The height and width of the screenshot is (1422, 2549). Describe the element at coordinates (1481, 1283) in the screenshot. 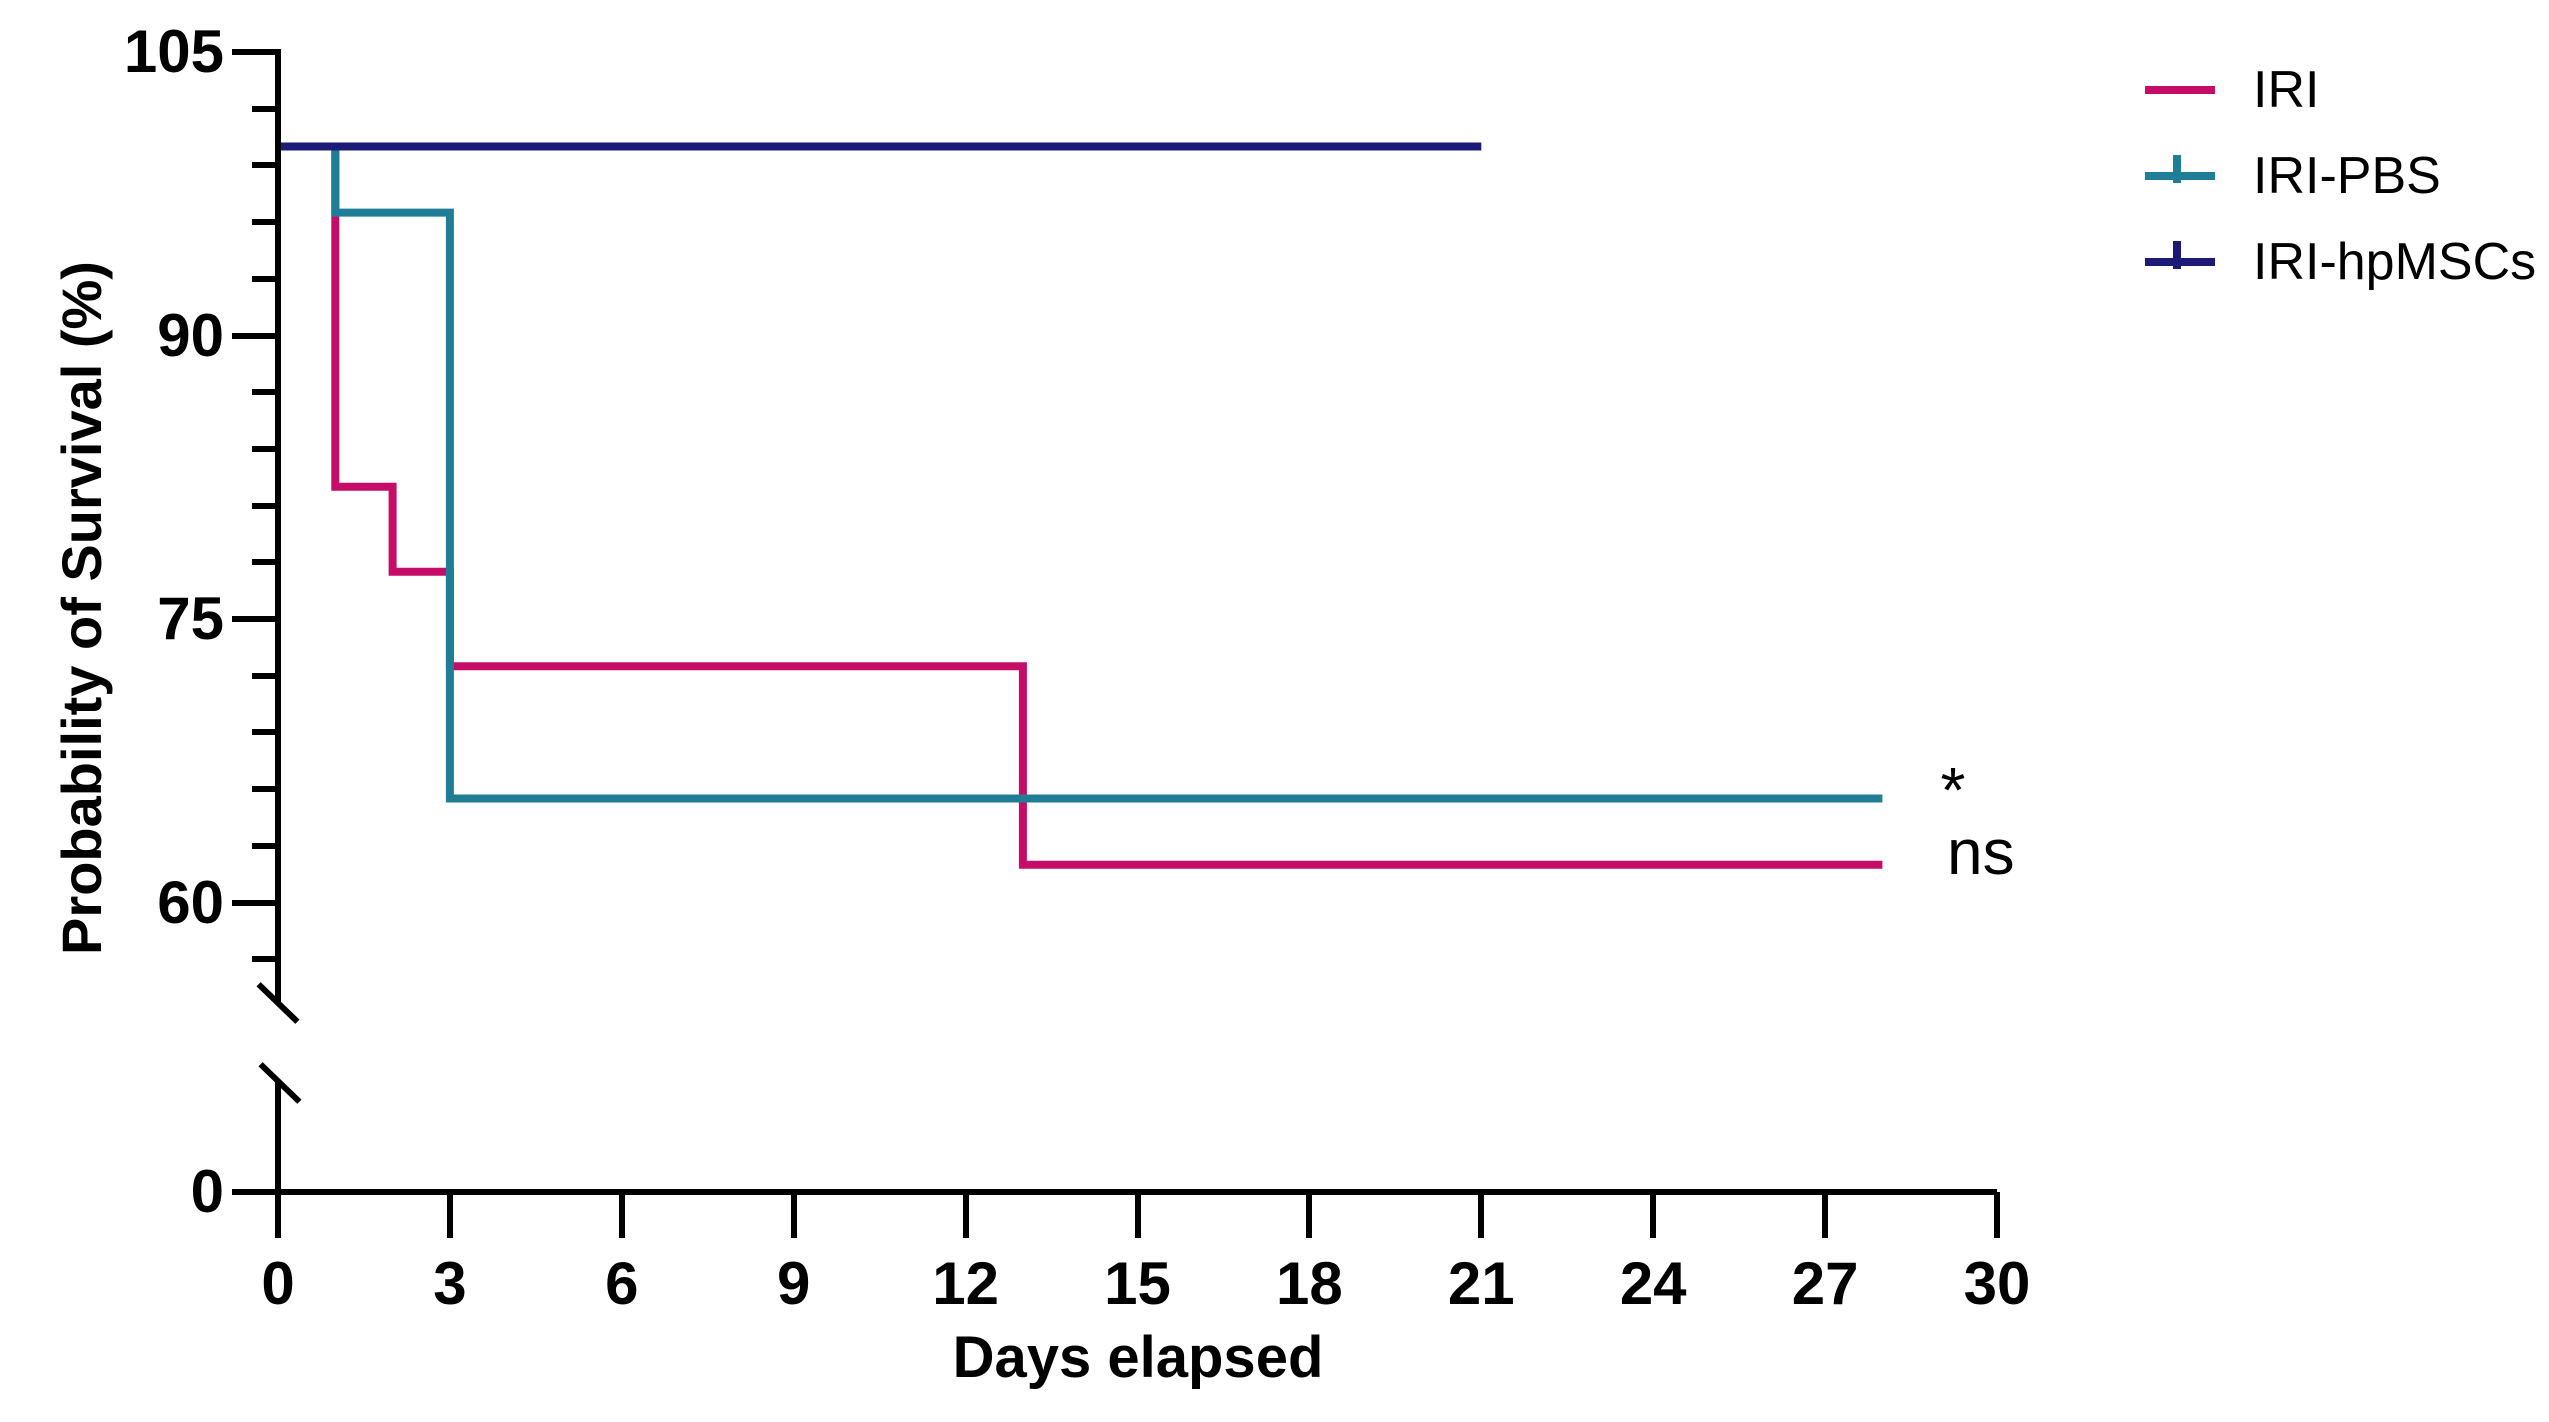

I see `x-tick-label: 21` at that location.